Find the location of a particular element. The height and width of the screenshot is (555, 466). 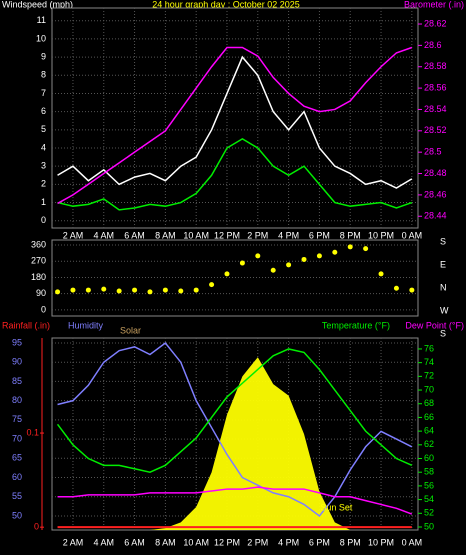

y2-tick-label: 60 is located at coordinates (429, 458).